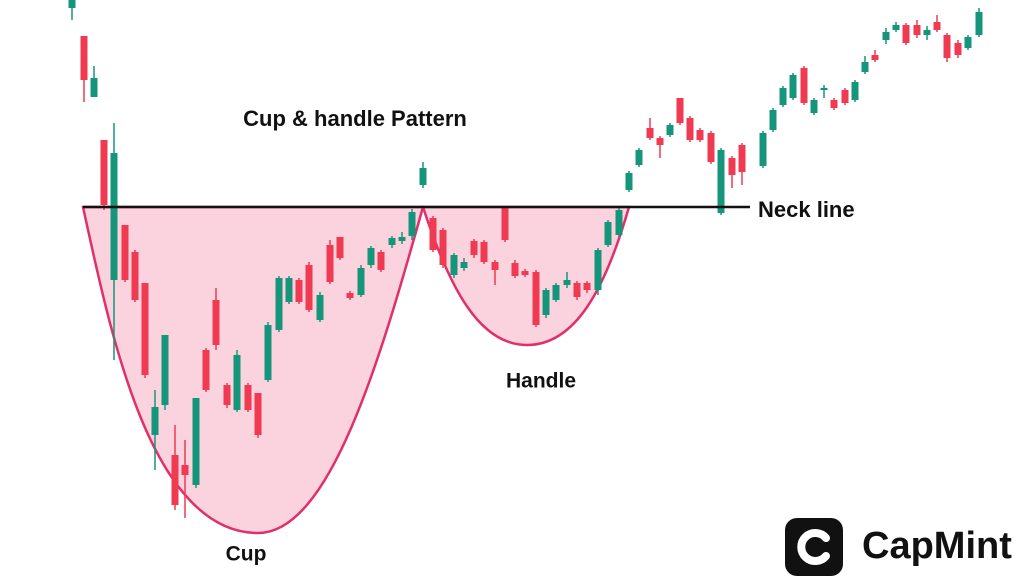 Image resolution: width=1024 pixels, height=576 pixels. Describe the element at coordinates (806, 209) in the screenshot. I see `neck-line-label: Neck line` at that location.